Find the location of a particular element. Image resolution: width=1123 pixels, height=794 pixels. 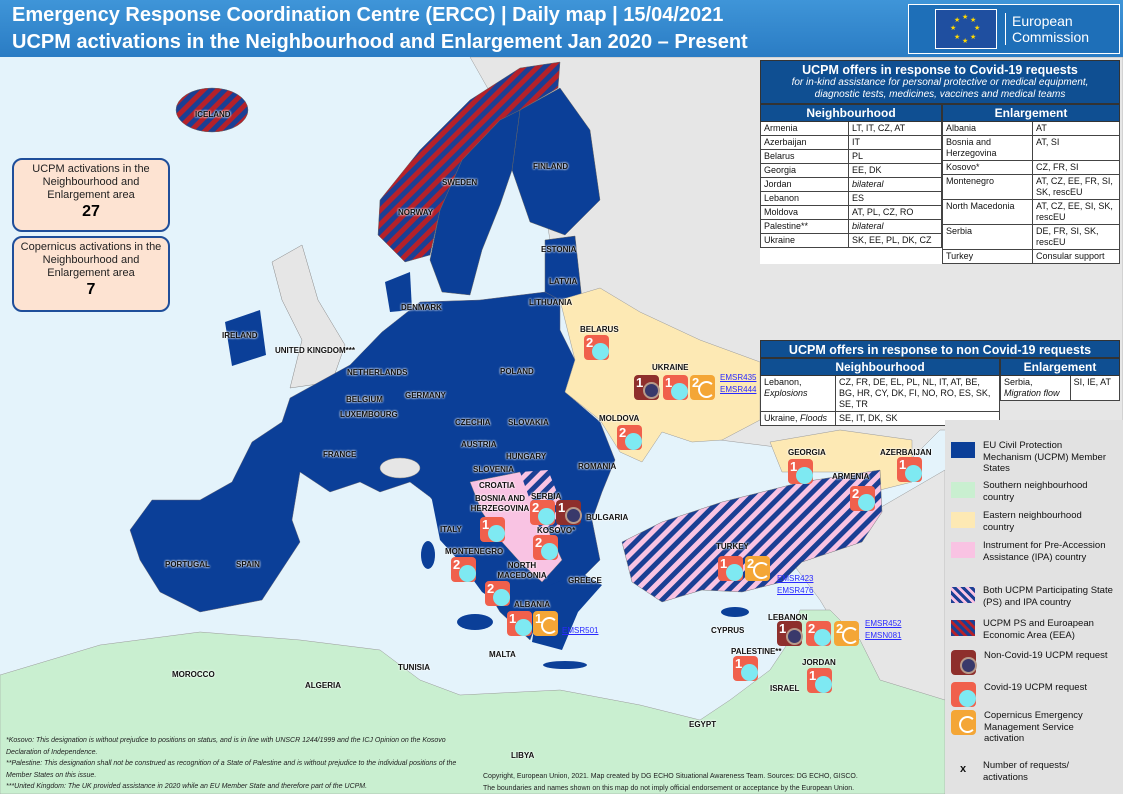

col-enlargement: Enlargement is located at coordinates (1031, 113).